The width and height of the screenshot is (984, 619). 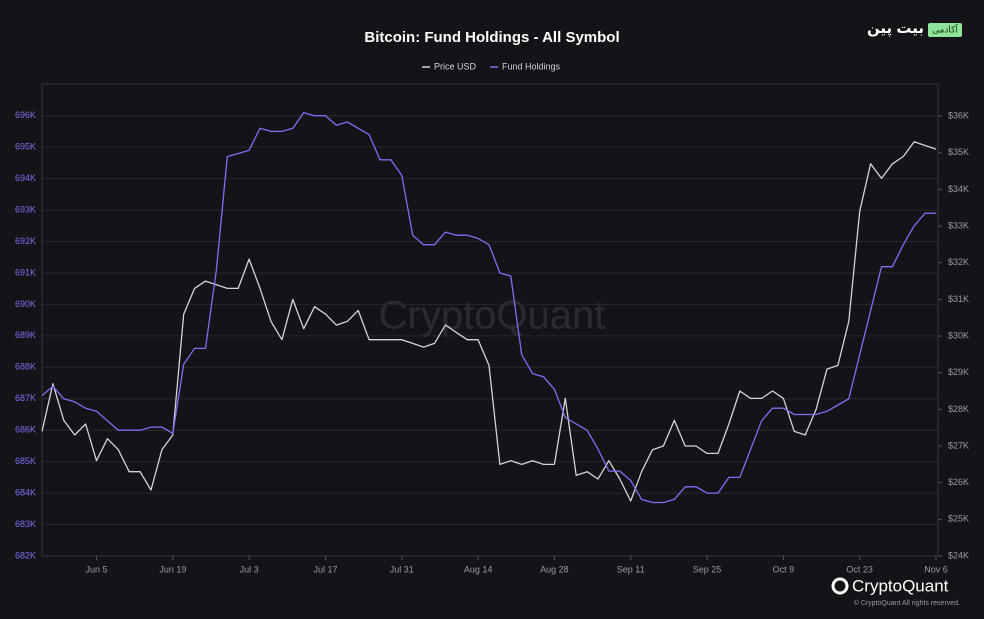 What do you see at coordinates (492, 316) in the screenshot?
I see `watermark: CryptoQuant` at bounding box center [492, 316].